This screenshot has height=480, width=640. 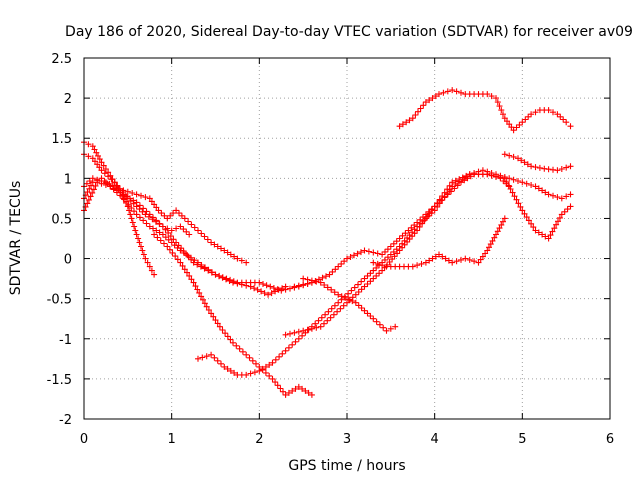 What do you see at coordinates (84, 439) in the screenshot?
I see `x-tick-label: 0` at bounding box center [84, 439].